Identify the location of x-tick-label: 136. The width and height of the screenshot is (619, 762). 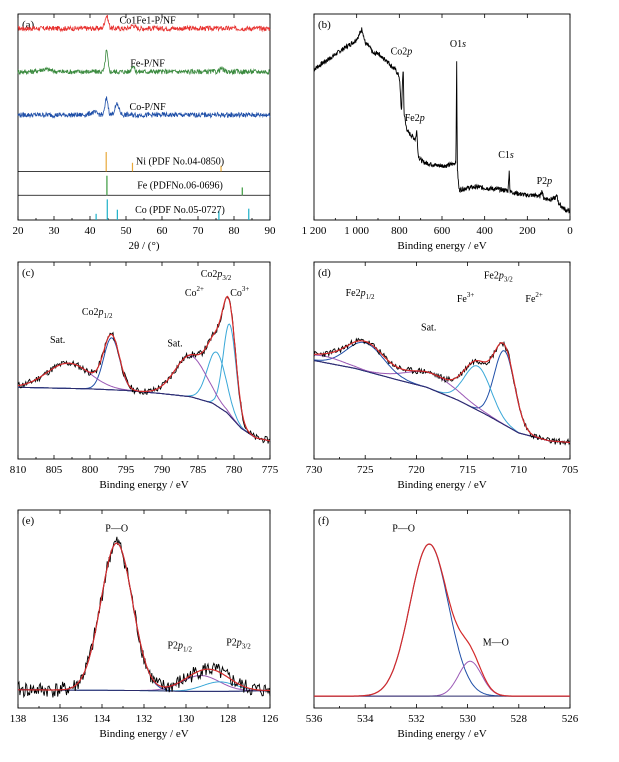
(60, 719).